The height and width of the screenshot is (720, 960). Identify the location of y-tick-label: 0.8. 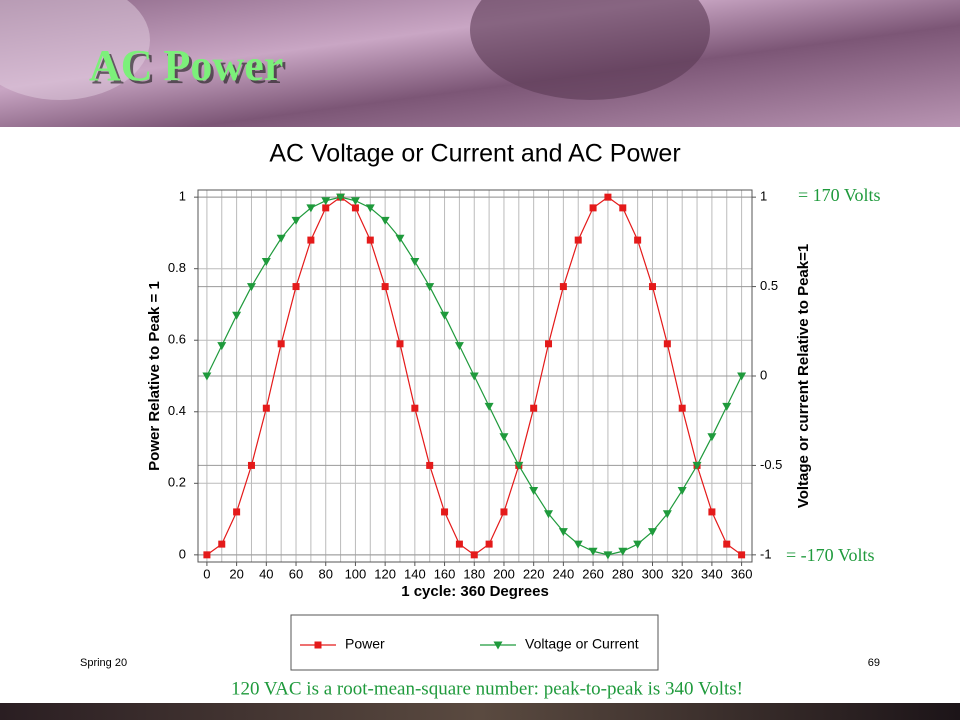
(177, 267).